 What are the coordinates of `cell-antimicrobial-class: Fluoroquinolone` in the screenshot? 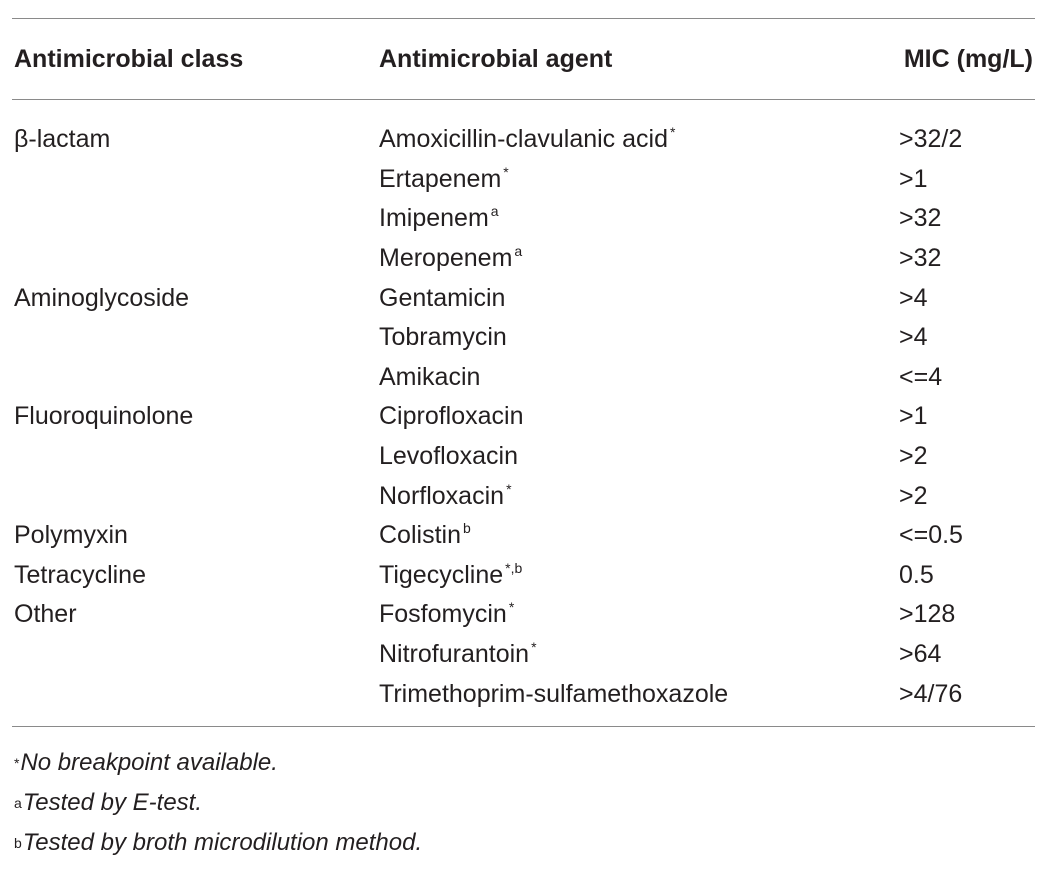 It's located at (104, 416).